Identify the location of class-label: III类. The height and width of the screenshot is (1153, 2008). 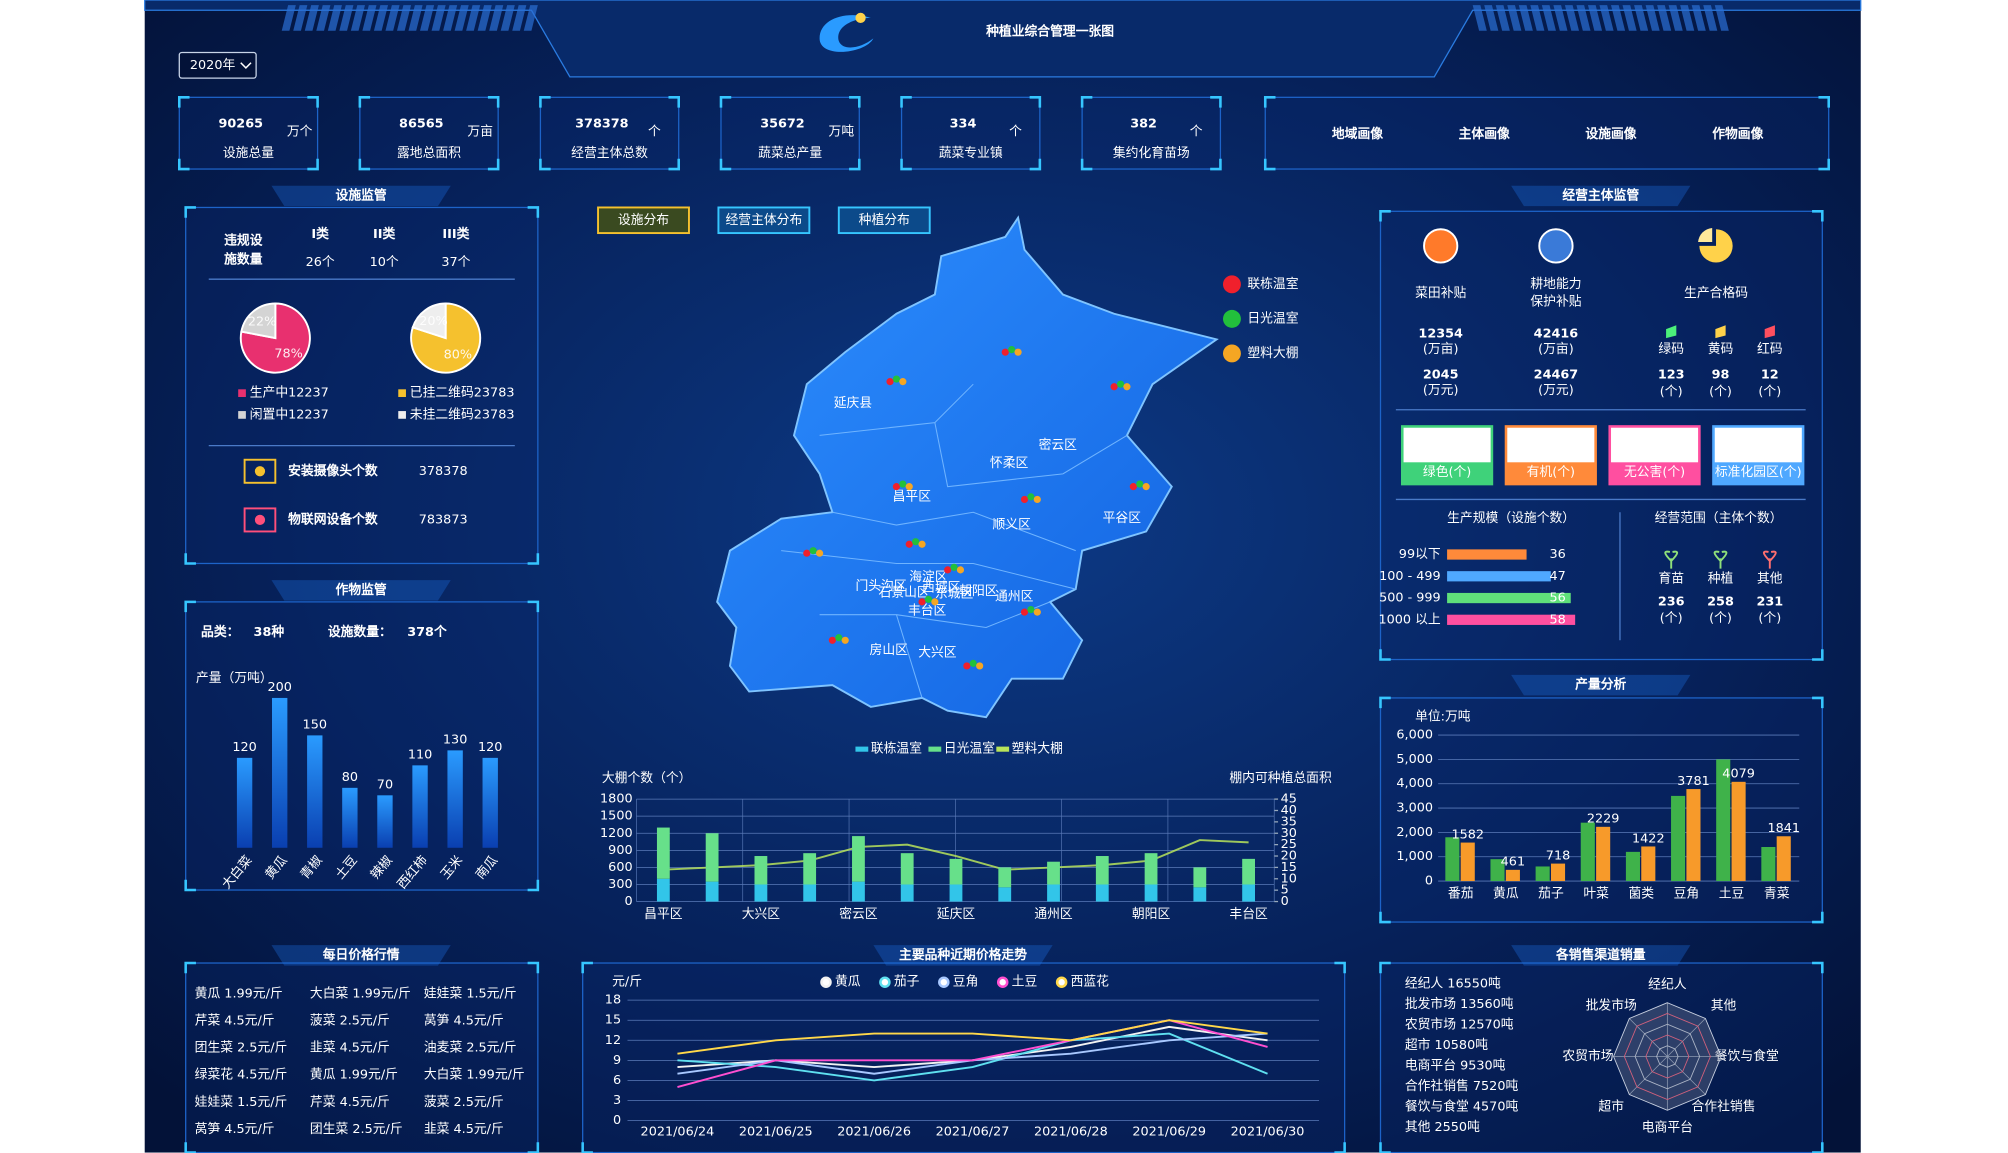
(455, 234).